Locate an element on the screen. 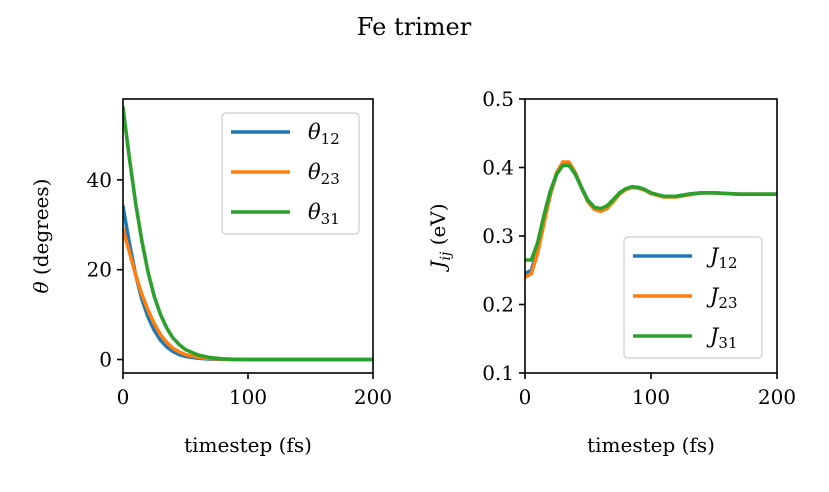 This screenshot has width=829, height=492. legend-label-J31: J31 is located at coordinates (722, 338).